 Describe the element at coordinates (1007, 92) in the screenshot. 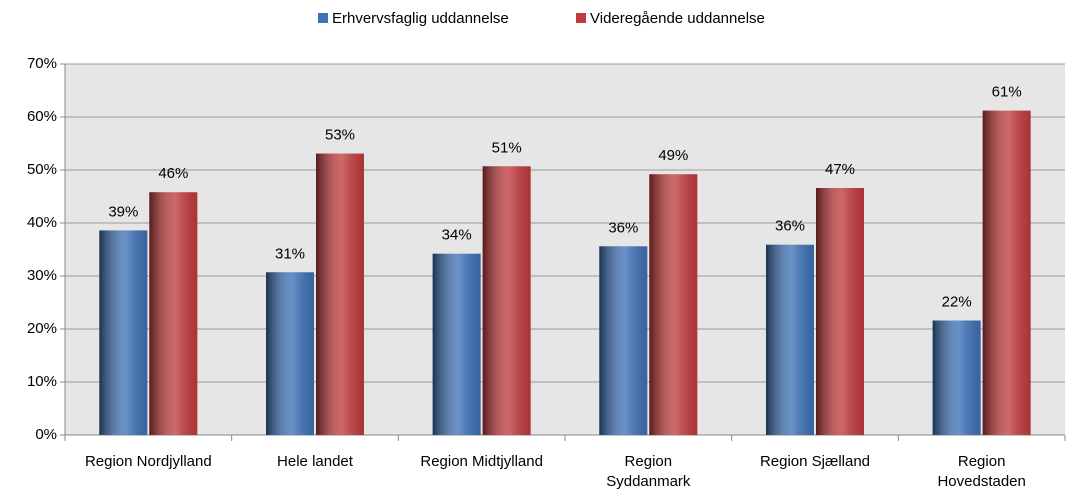

I see `data-label: 61%` at that location.